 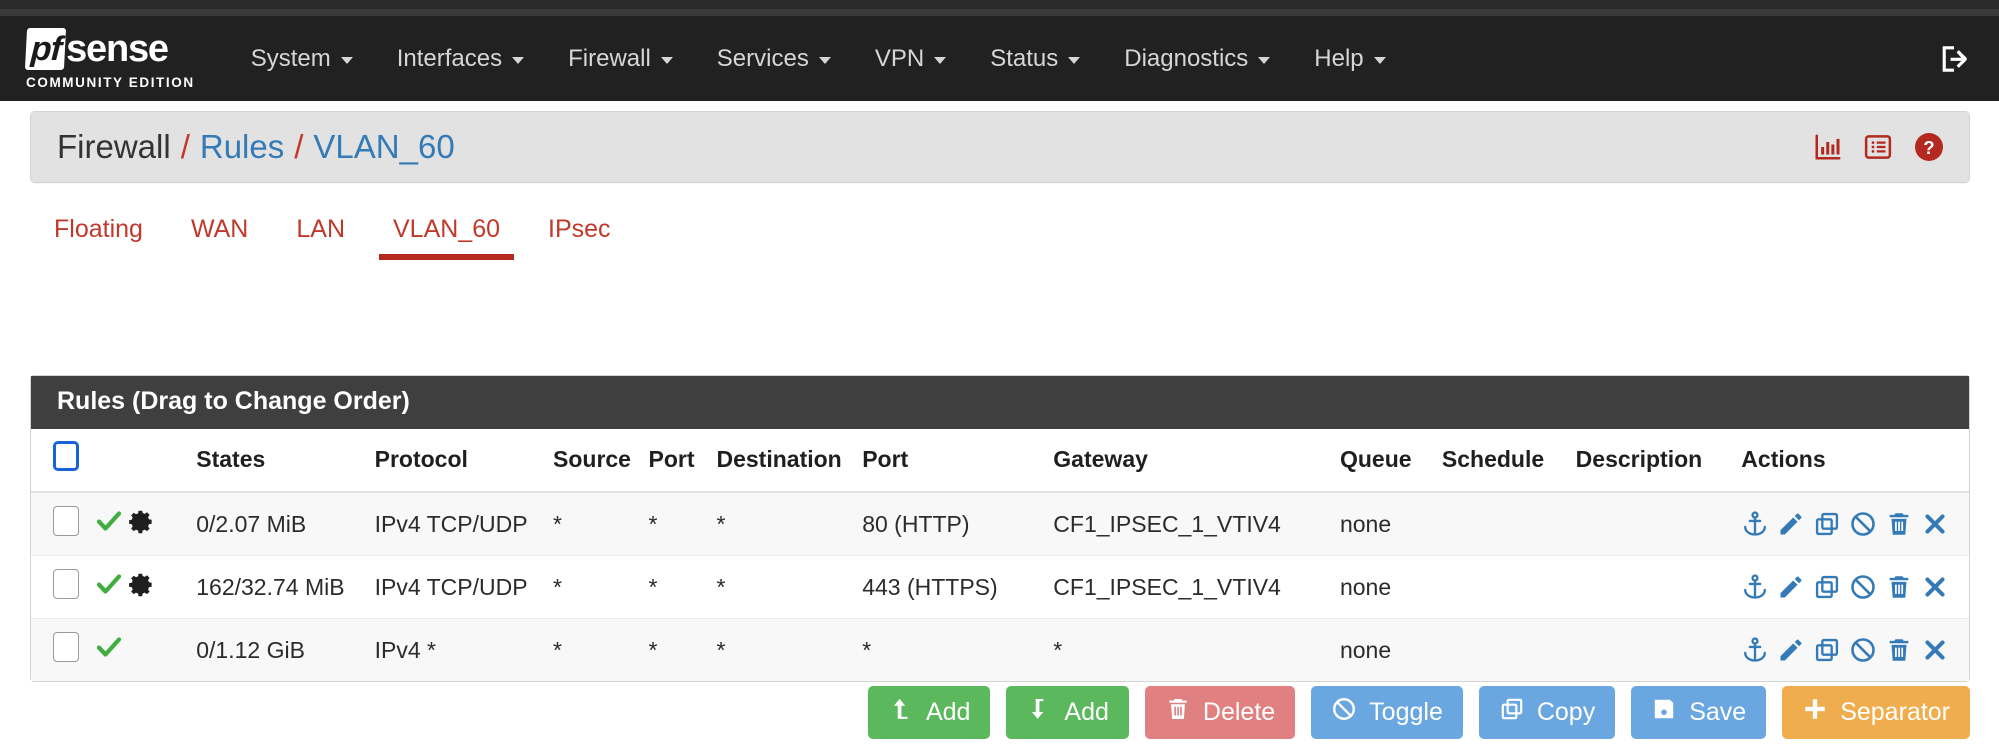 I want to click on nav-item-help-label: Help, so click(x=1339, y=58).